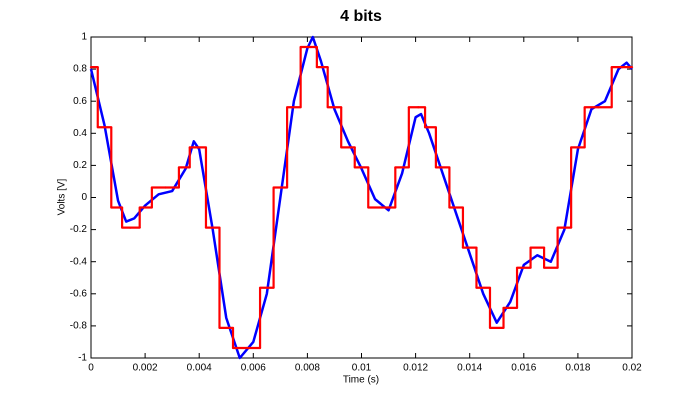  Describe the element at coordinates (79, 229) in the screenshot. I see `y-tick-label: -0.2` at that location.